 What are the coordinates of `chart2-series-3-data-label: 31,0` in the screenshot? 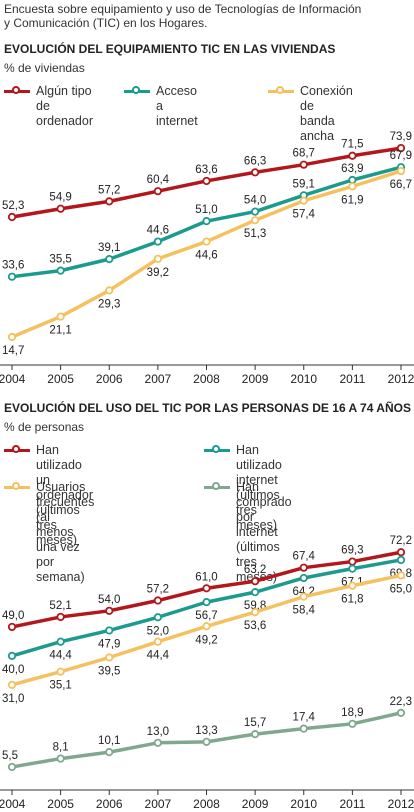 It's located at (13, 699).